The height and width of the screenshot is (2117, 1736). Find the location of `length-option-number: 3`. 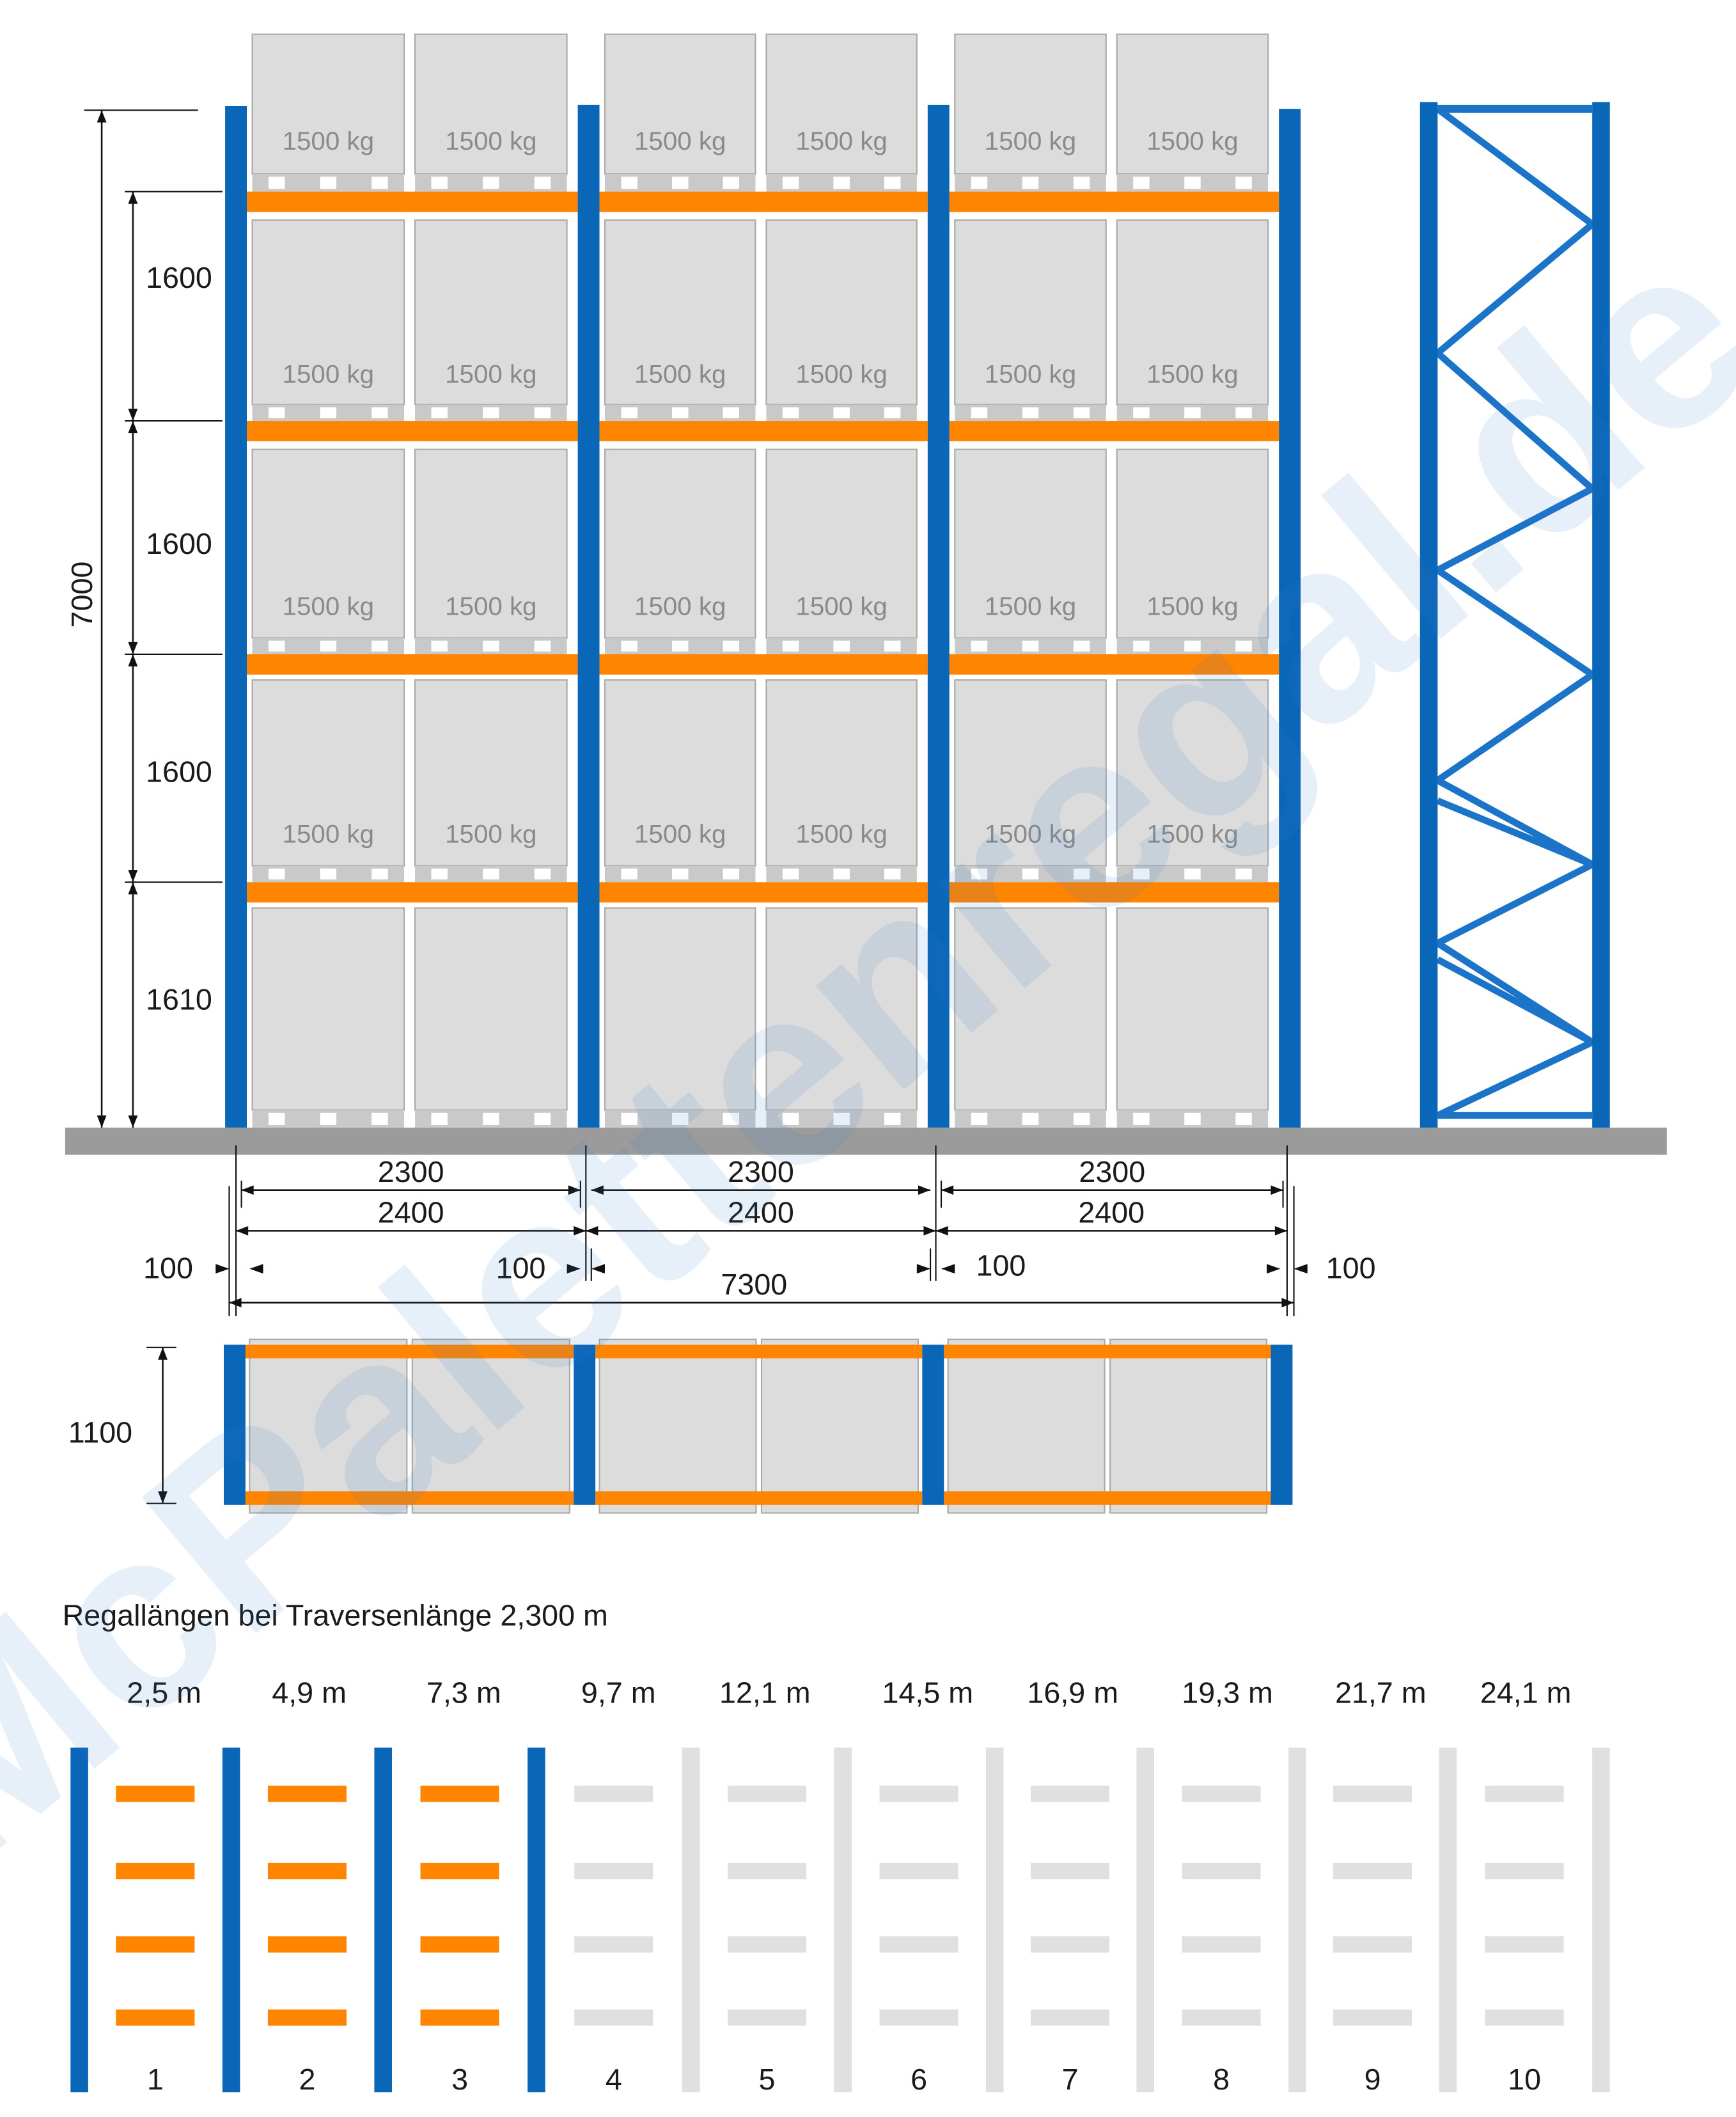

length-option-number: 3 is located at coordinates (459, 2079).